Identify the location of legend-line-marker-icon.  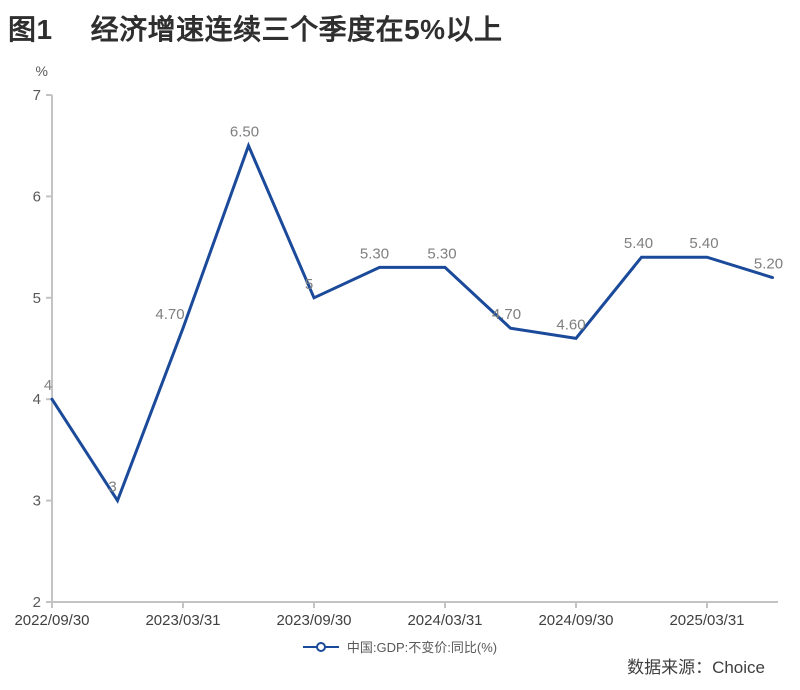
(320, 647).